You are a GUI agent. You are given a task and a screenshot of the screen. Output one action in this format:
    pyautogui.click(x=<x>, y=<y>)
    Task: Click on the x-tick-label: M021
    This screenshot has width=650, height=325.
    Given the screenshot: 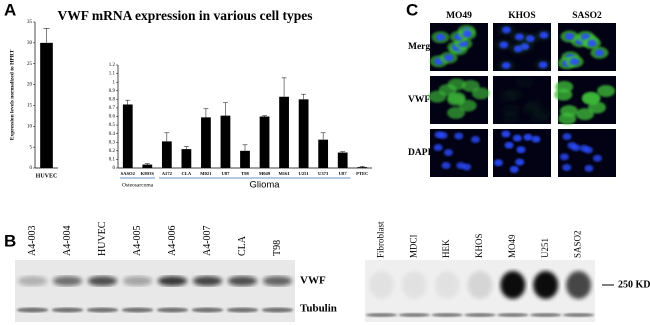 What is the action you would take?
    pyautogui.click(x=206, y=173)
    